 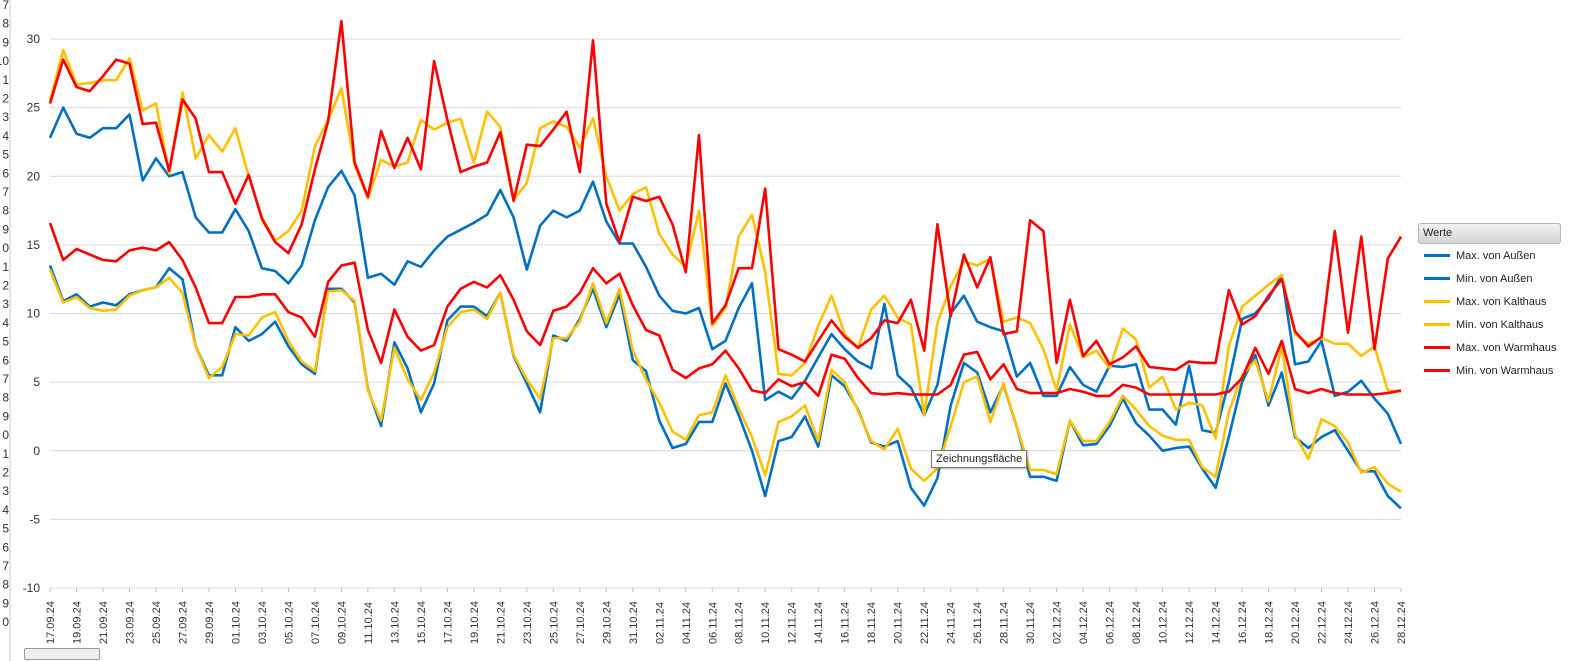 What do you see at coordinates (1494, 278) in the screenshot?
I see `legend-label: Min. von Außen` at bounding box center [1494, 278].